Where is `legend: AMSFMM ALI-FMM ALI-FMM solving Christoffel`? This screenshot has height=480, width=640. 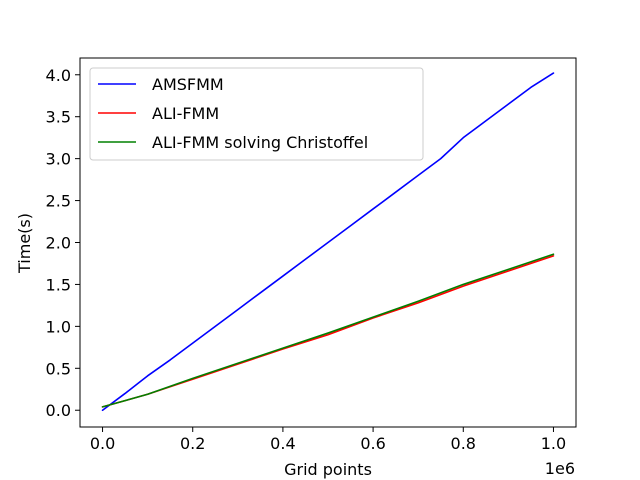
legend: AMSFMM ALI-FMM ALI-FMM solving Christoffel is located at coordinates (256, 114).